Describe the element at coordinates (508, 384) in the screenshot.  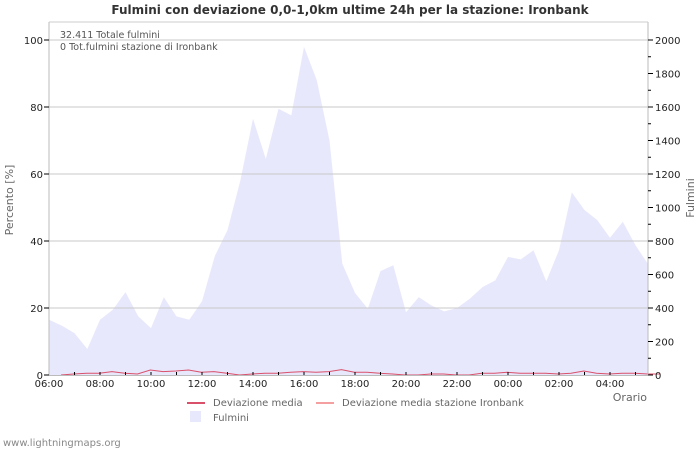
I see `x-tick-label: 00:00` at that location.